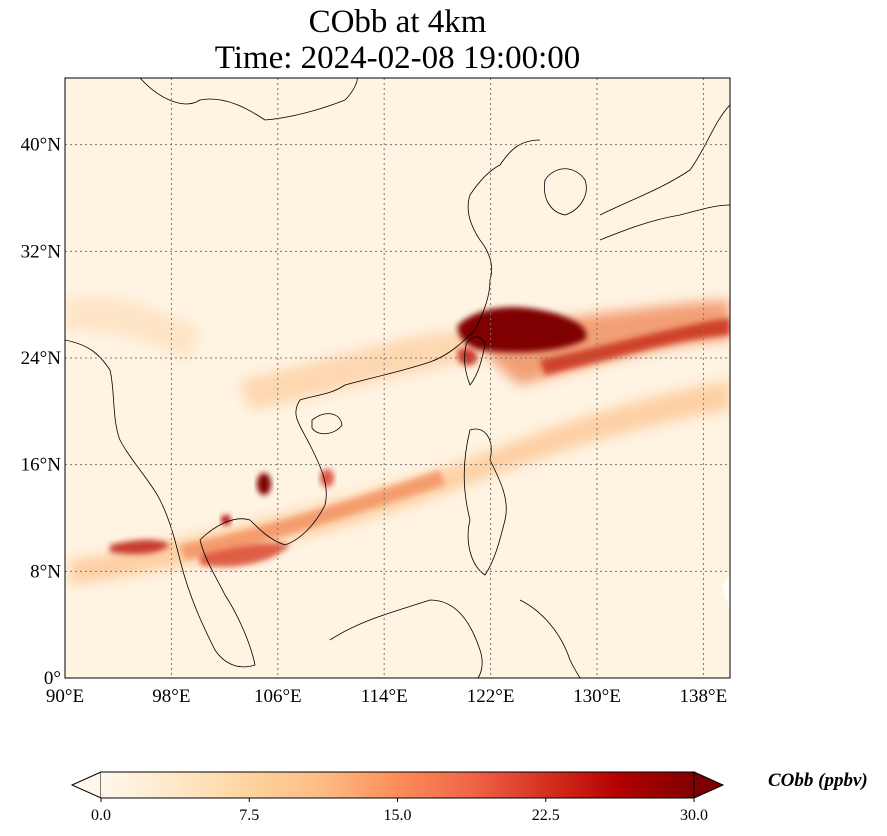 This screenshot has width=887, height=836. What do you see at coordinates (52, 678) in the screenshot?
I see `tick-label-lat: 0°` at bounding box center [52, 678].